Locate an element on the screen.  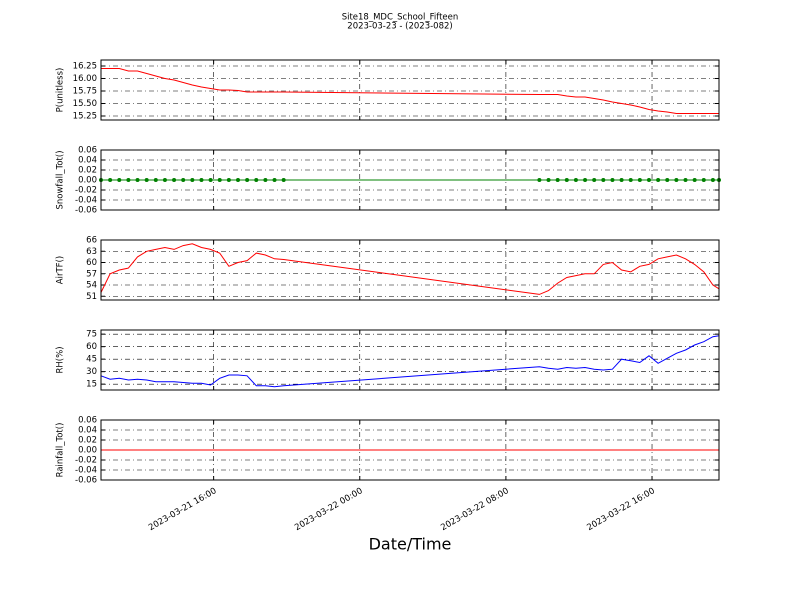
y-tick-label: 16.00 is located at coordinates (85, 79).